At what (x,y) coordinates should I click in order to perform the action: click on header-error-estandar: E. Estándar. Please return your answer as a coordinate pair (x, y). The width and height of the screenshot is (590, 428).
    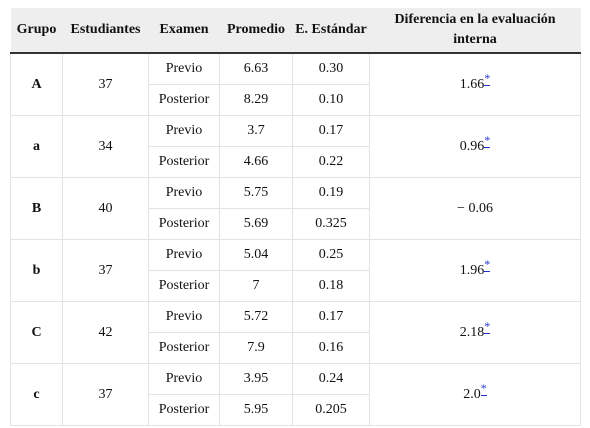
    Looking at the image, I should click on (331, 31).